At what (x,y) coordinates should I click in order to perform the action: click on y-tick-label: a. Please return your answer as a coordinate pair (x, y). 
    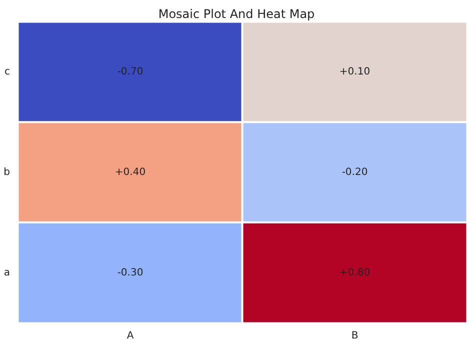
    Looking at the image, I should click on (7, 272).